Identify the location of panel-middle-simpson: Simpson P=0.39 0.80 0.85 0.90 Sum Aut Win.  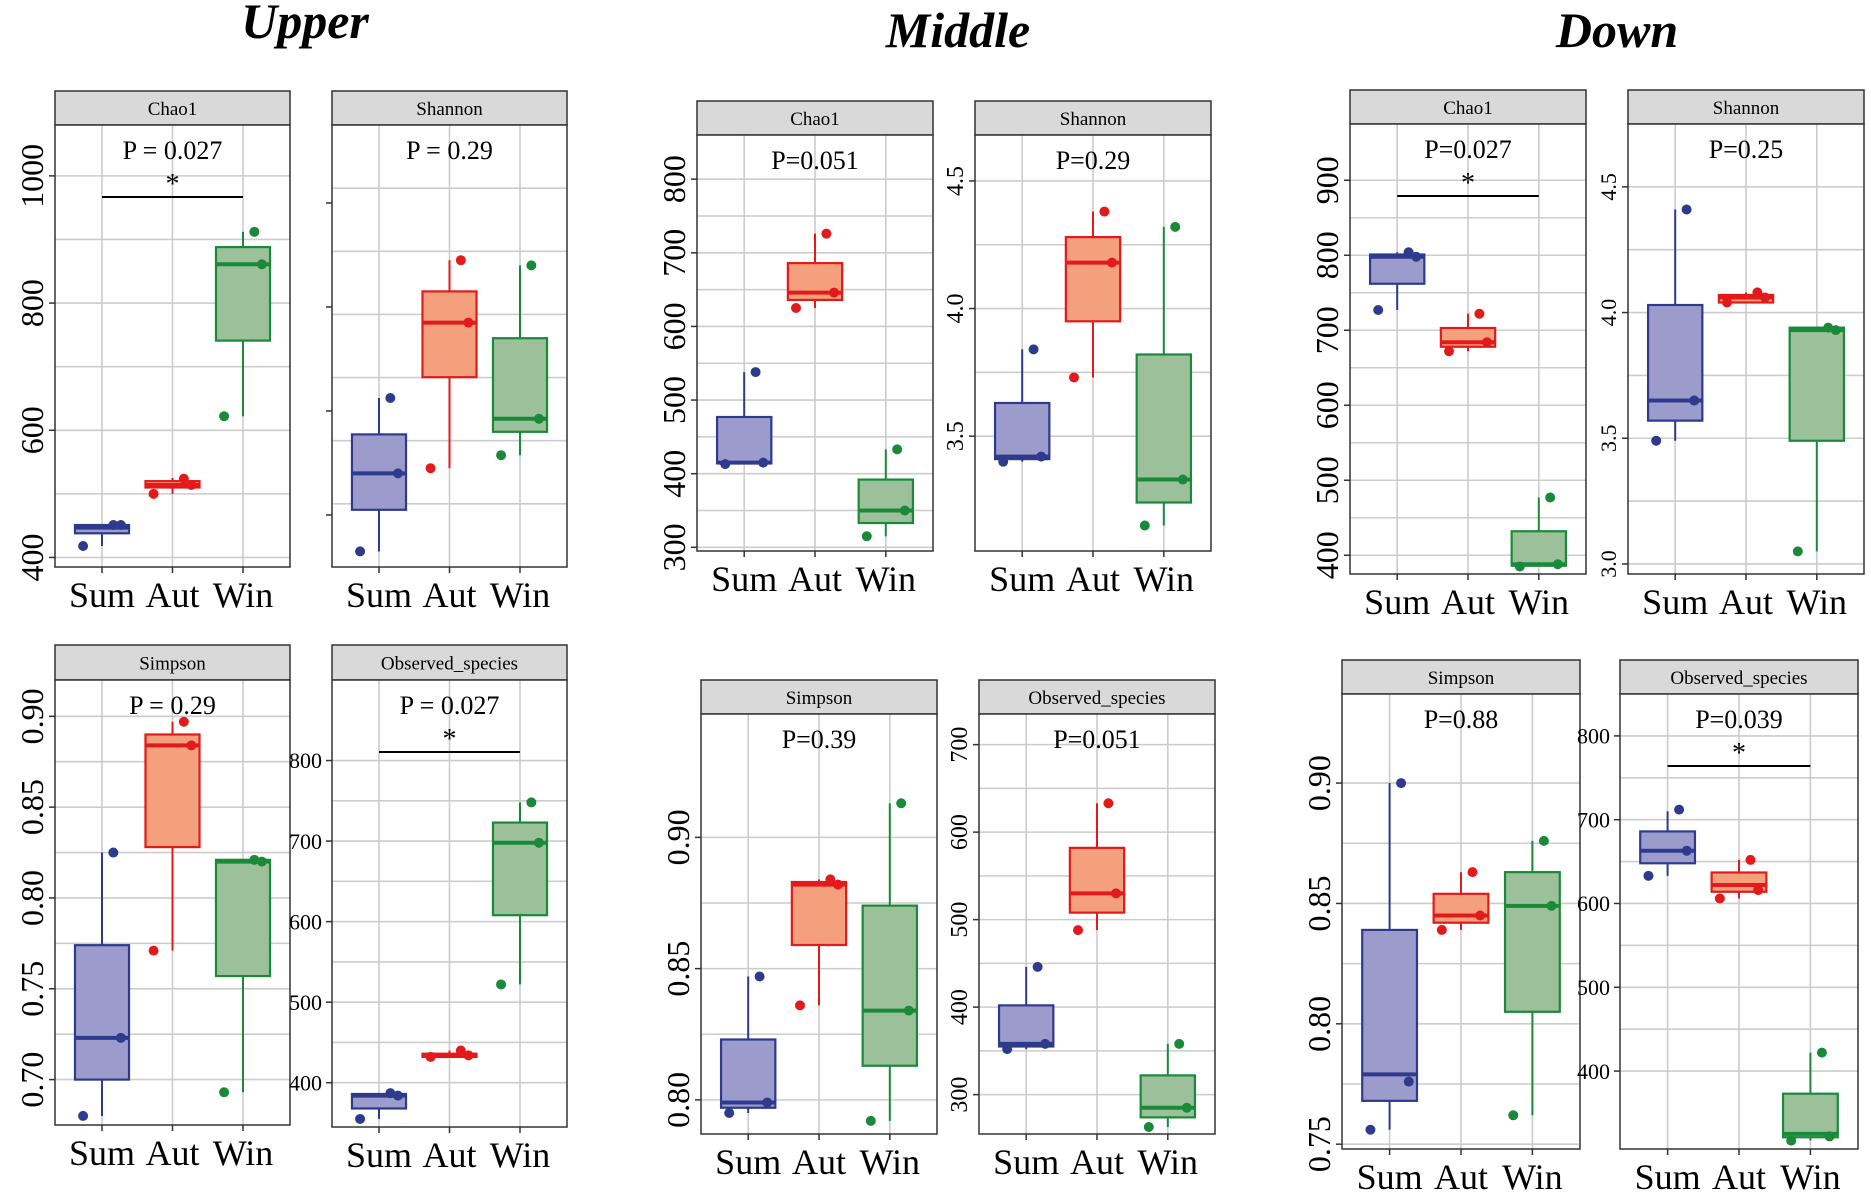
(799, 930).